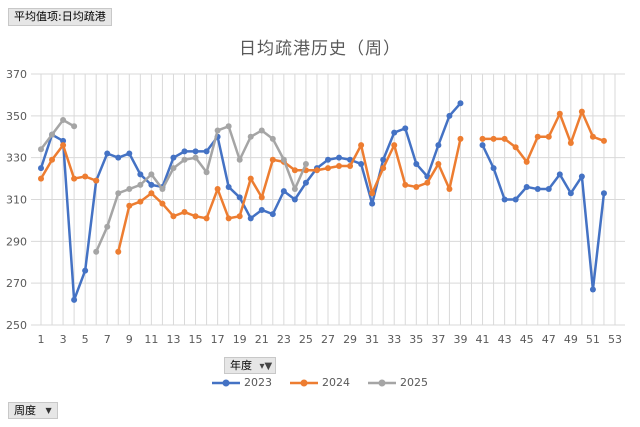 Image resolution: width=640 pixels, height=427 pixels. Describe the element at coordinates (16, 116) in the screenshot. I see `y-tick-label: 350` at that location.